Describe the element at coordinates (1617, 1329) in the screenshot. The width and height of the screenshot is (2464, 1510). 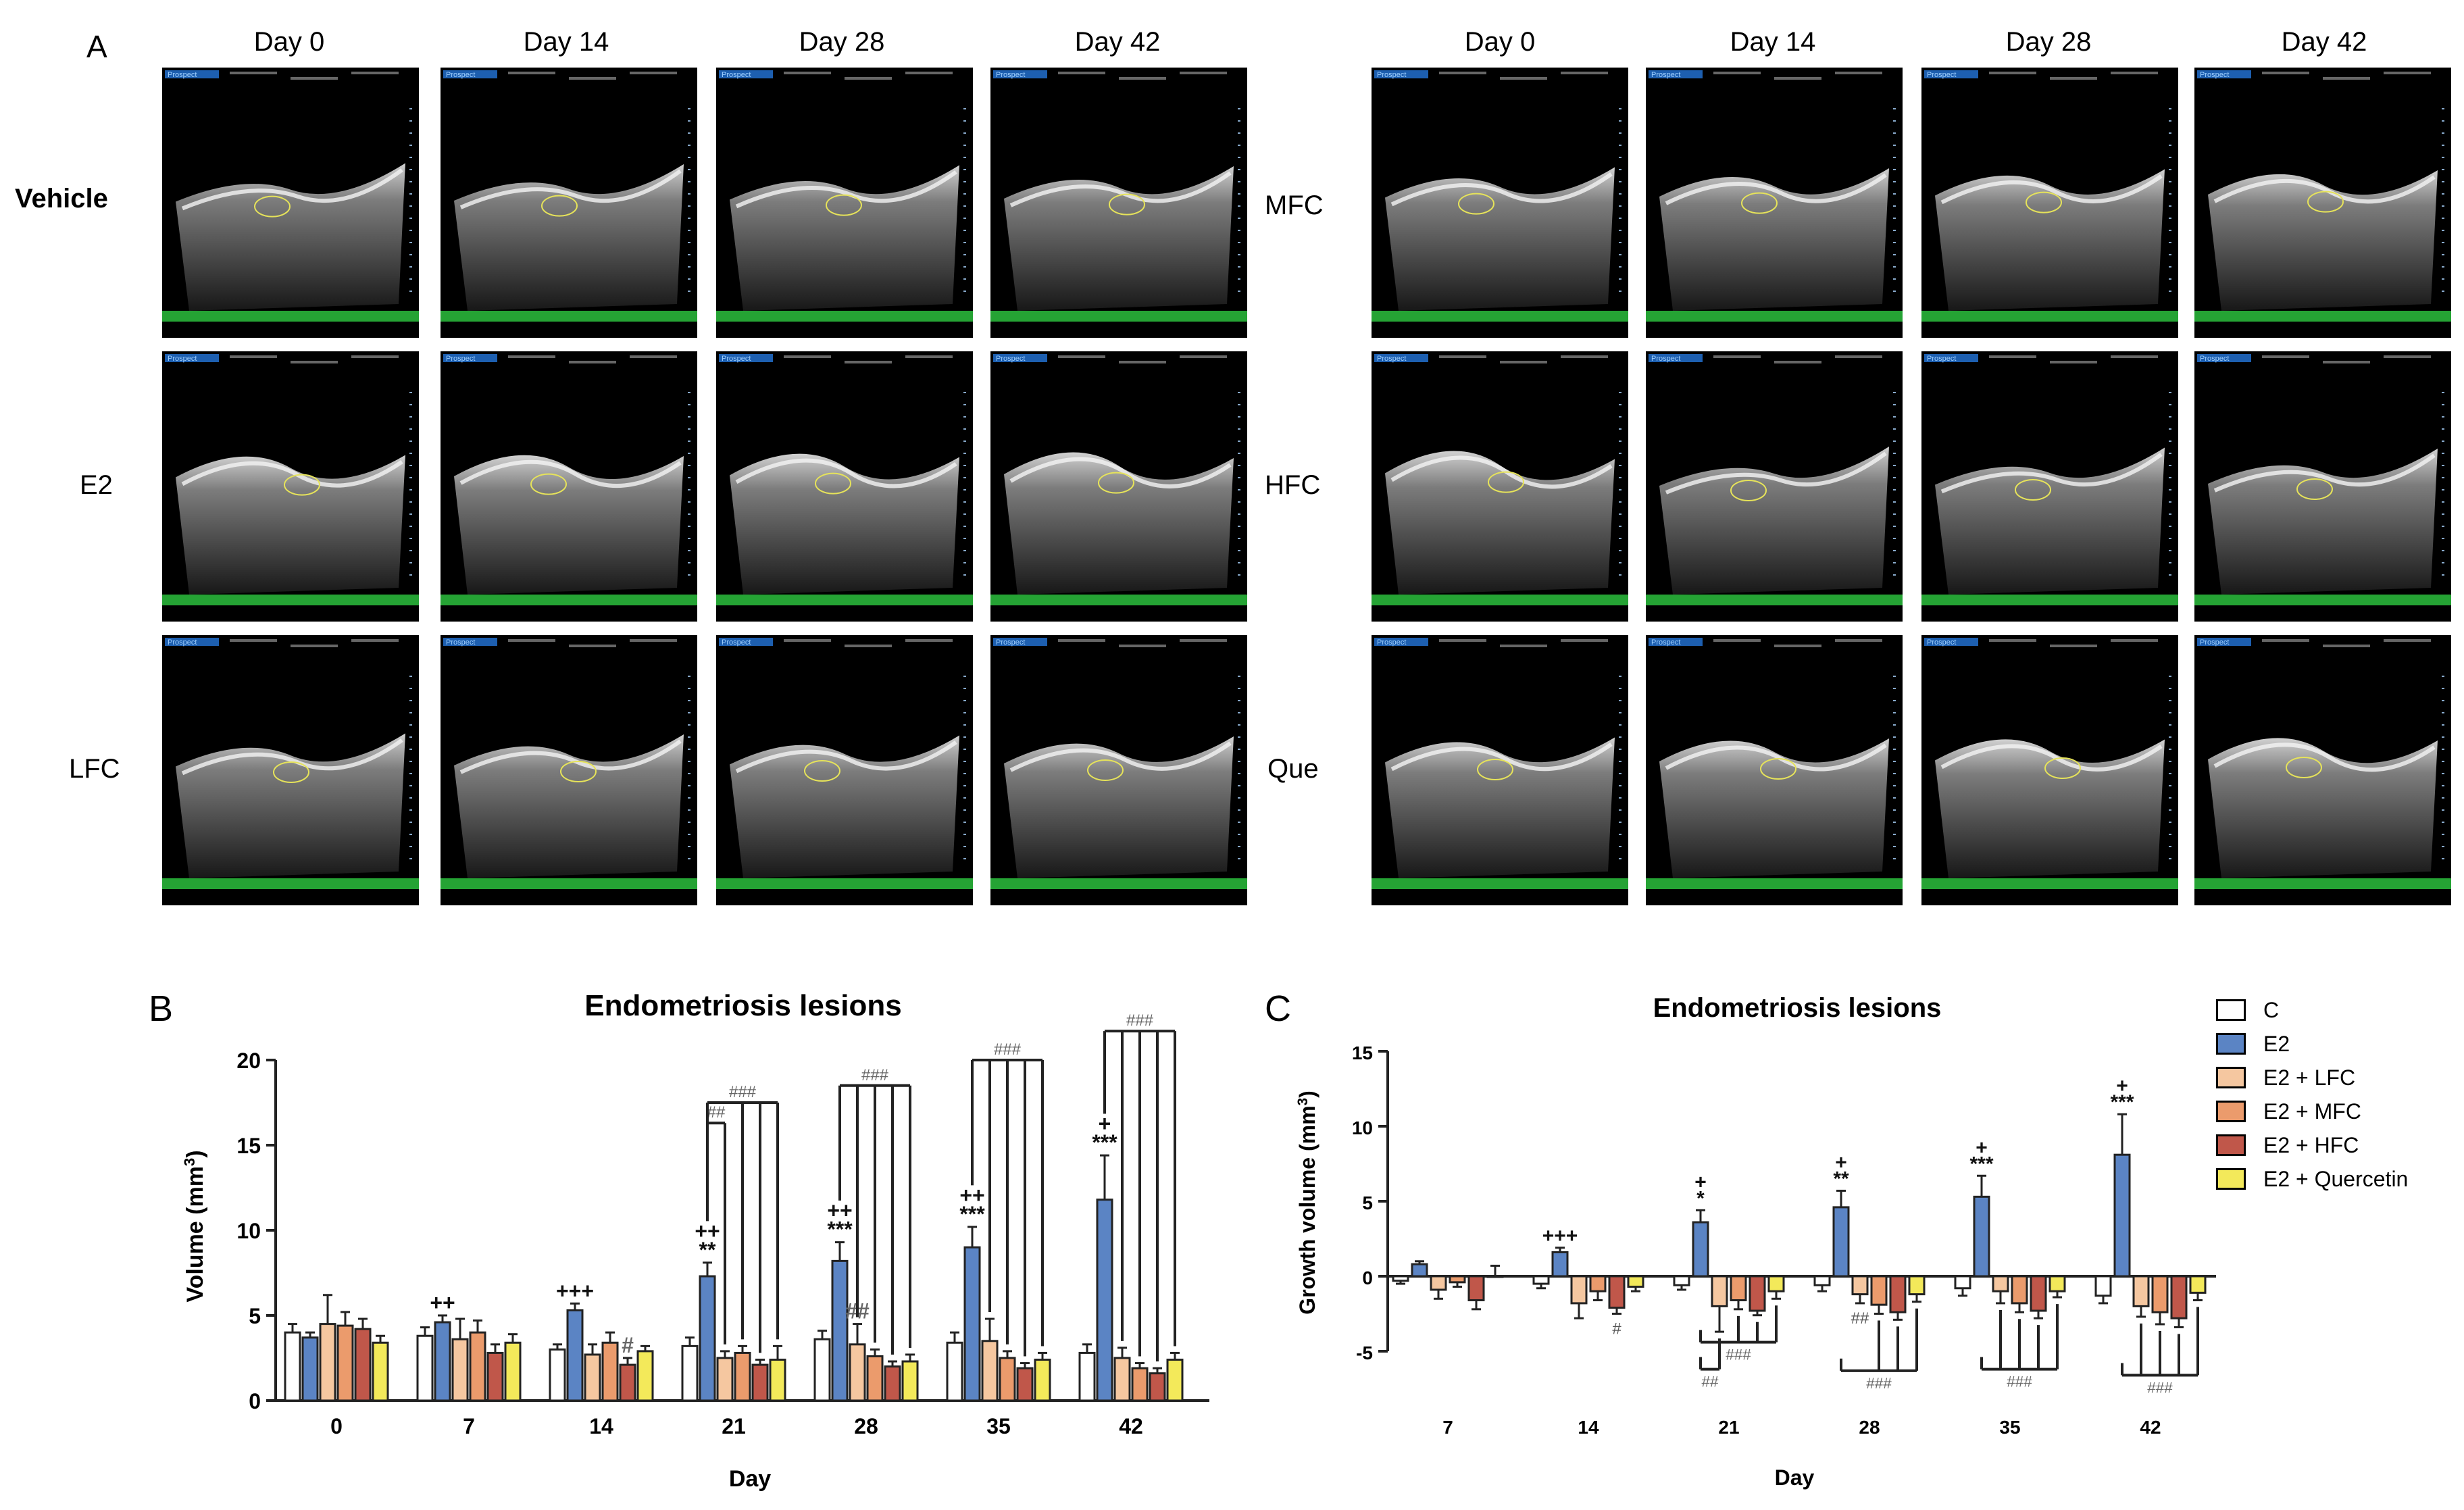
I see `significance-label: #` at that location.